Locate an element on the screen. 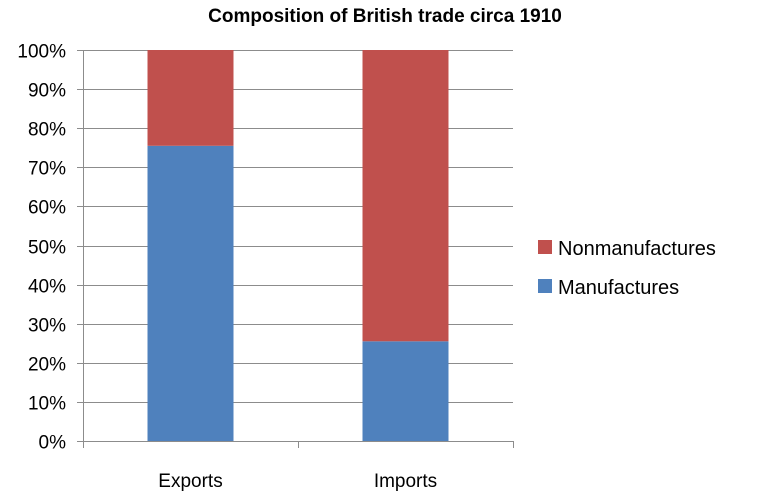 The height and width of the screenshot is (503, 771). y-tick-label: 10% is located at coordinates (47, 404).